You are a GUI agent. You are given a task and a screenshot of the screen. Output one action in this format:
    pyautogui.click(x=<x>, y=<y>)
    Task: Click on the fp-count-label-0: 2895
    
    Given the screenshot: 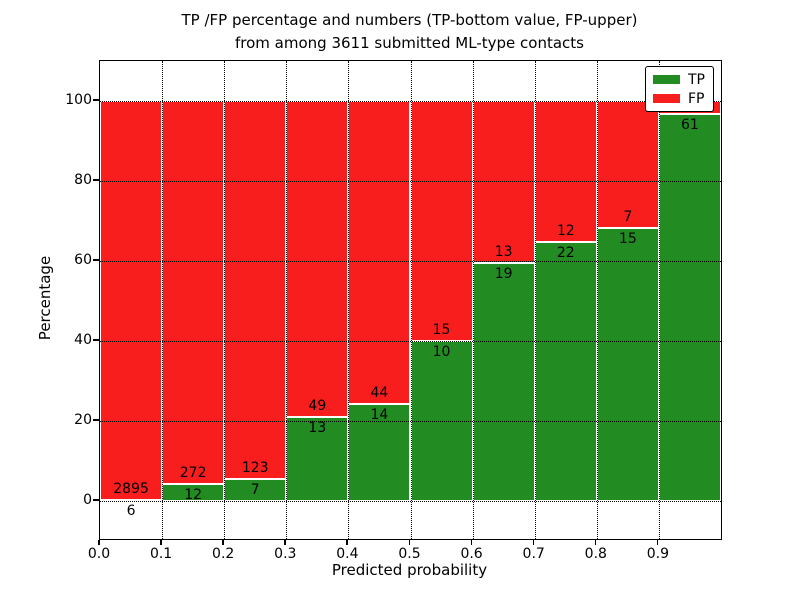 What is the action you would take?
    pyautogui.click(x=131, y=489)
    